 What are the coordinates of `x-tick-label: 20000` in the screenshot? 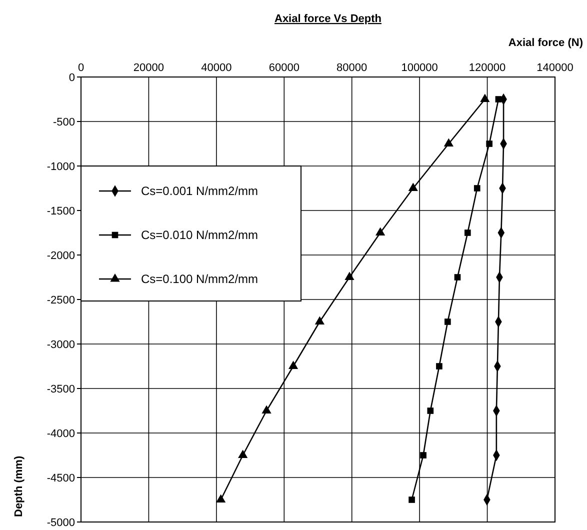 It's located at (148, 68).